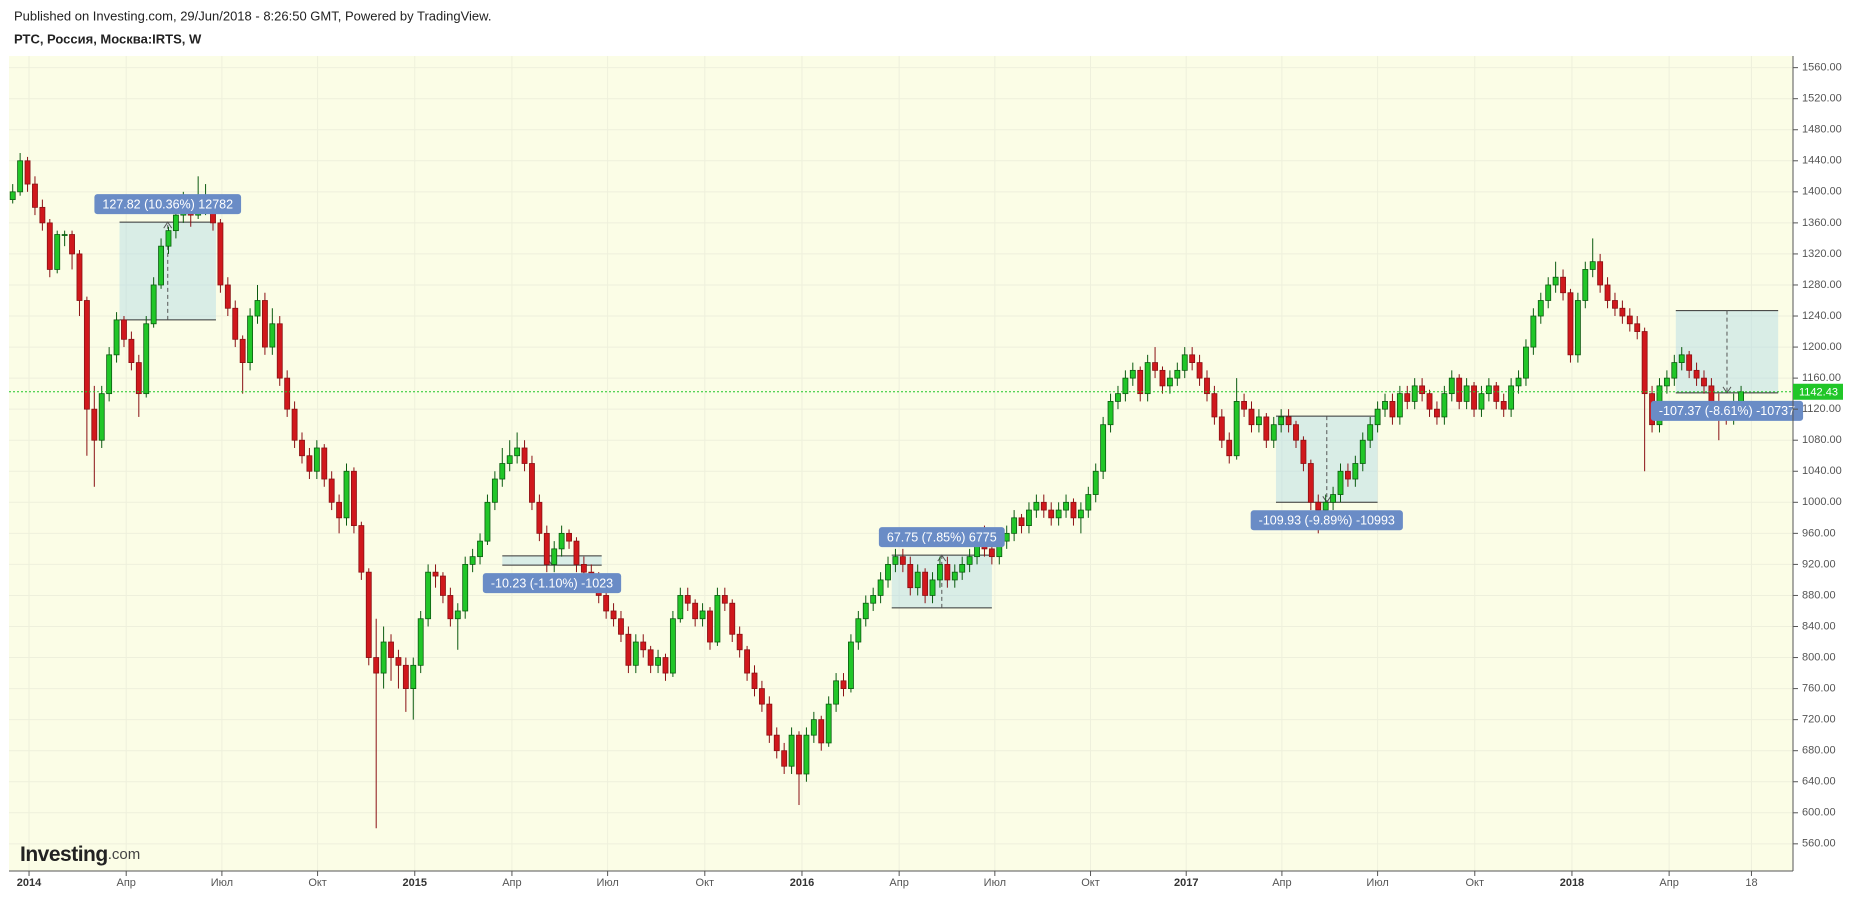 The width and height of the screenshot is (1853, 902). What do you see at coordinates (1572, 883) in the screenshot?
I see `x-tick-label: 2018` at bounding box center [1572, 883].